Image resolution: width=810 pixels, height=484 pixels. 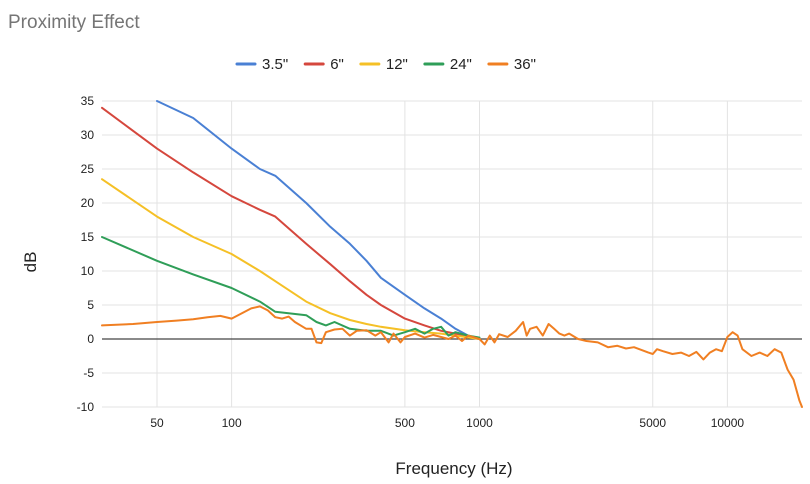 I want to click on legend-label-1: 3.5", so click(x=275, y=64).